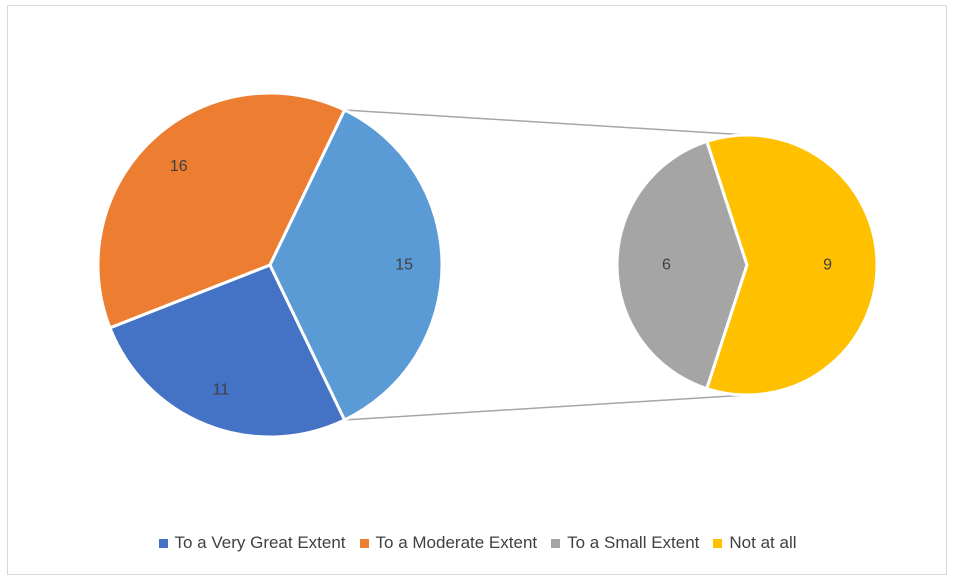 The height and width of the screenshot is (579, 955). Describe the element at coordinates (763, 542) in the screenshot. I see `legend-label: Not at all` at that location.